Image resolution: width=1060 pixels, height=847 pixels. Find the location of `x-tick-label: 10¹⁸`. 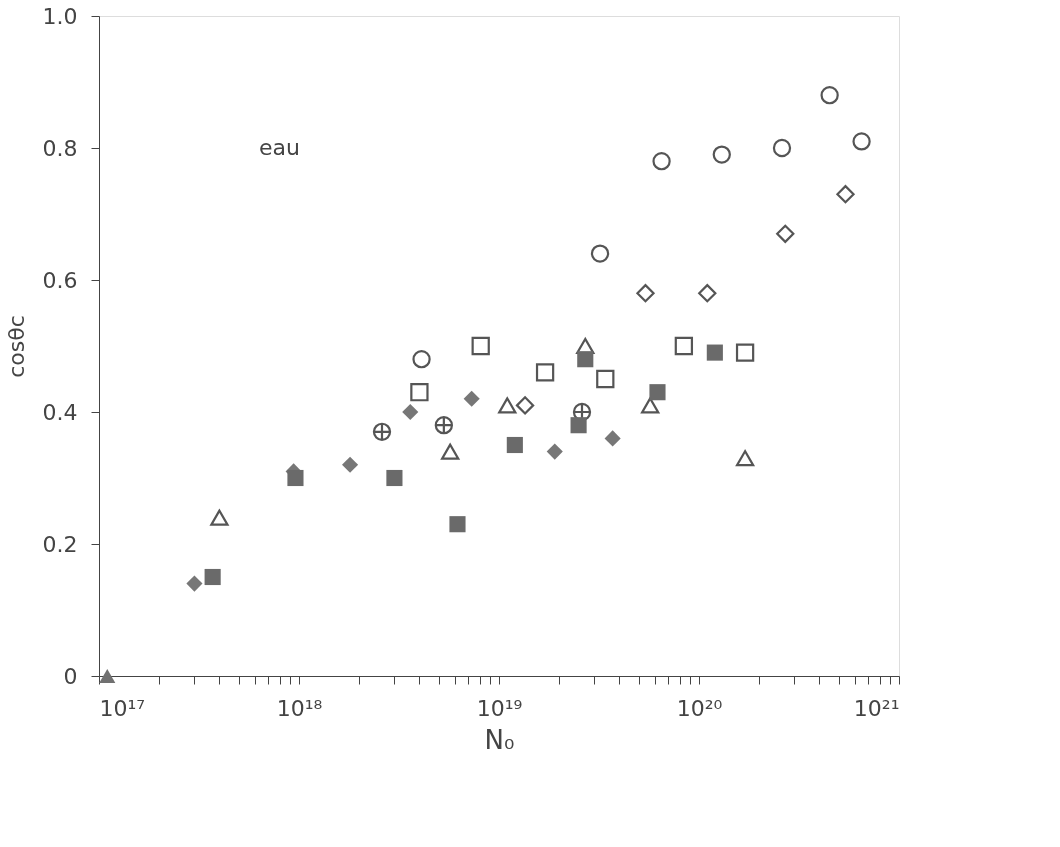

x-tick-label: 10¹⁸ is located at coordinates (299, 708).